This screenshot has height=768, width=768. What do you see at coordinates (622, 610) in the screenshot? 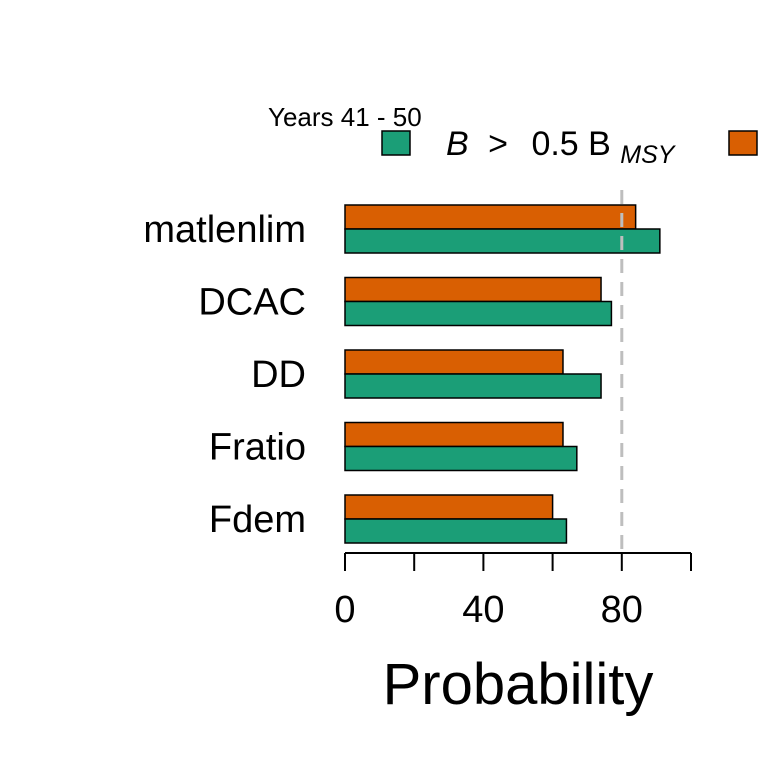
I see `x-tick-label-80: 80` at bounding box center [622, 610].